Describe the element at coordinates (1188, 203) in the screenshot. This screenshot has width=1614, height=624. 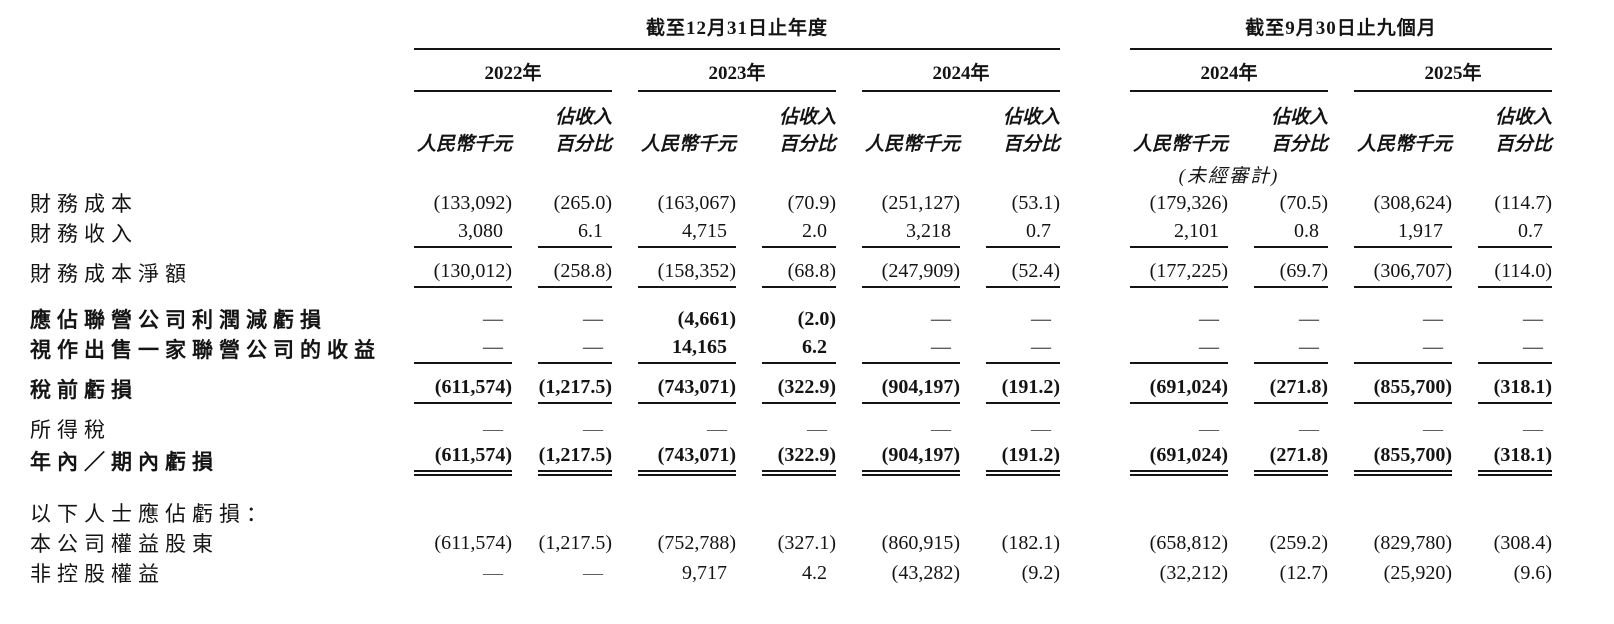
I see `value-cell: (179,326)` at that location.